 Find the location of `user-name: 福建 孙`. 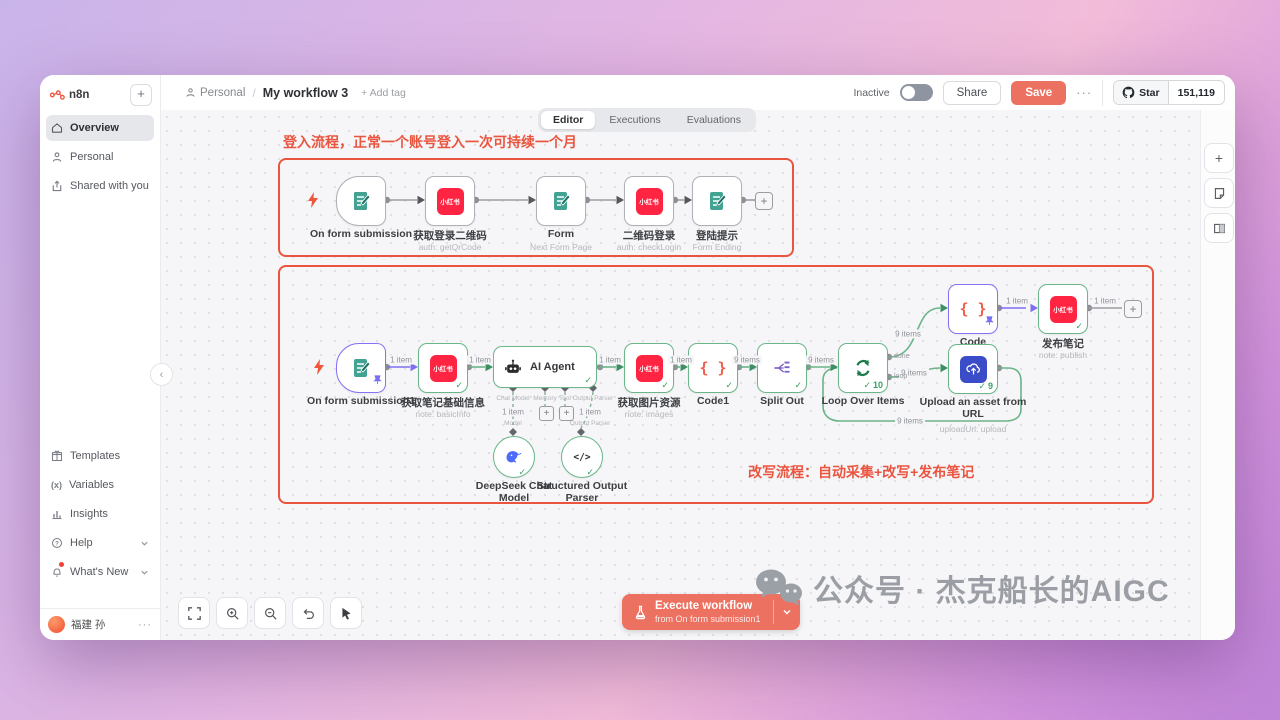

user-name: 福建 孙 is located at coordinates (88, 625).